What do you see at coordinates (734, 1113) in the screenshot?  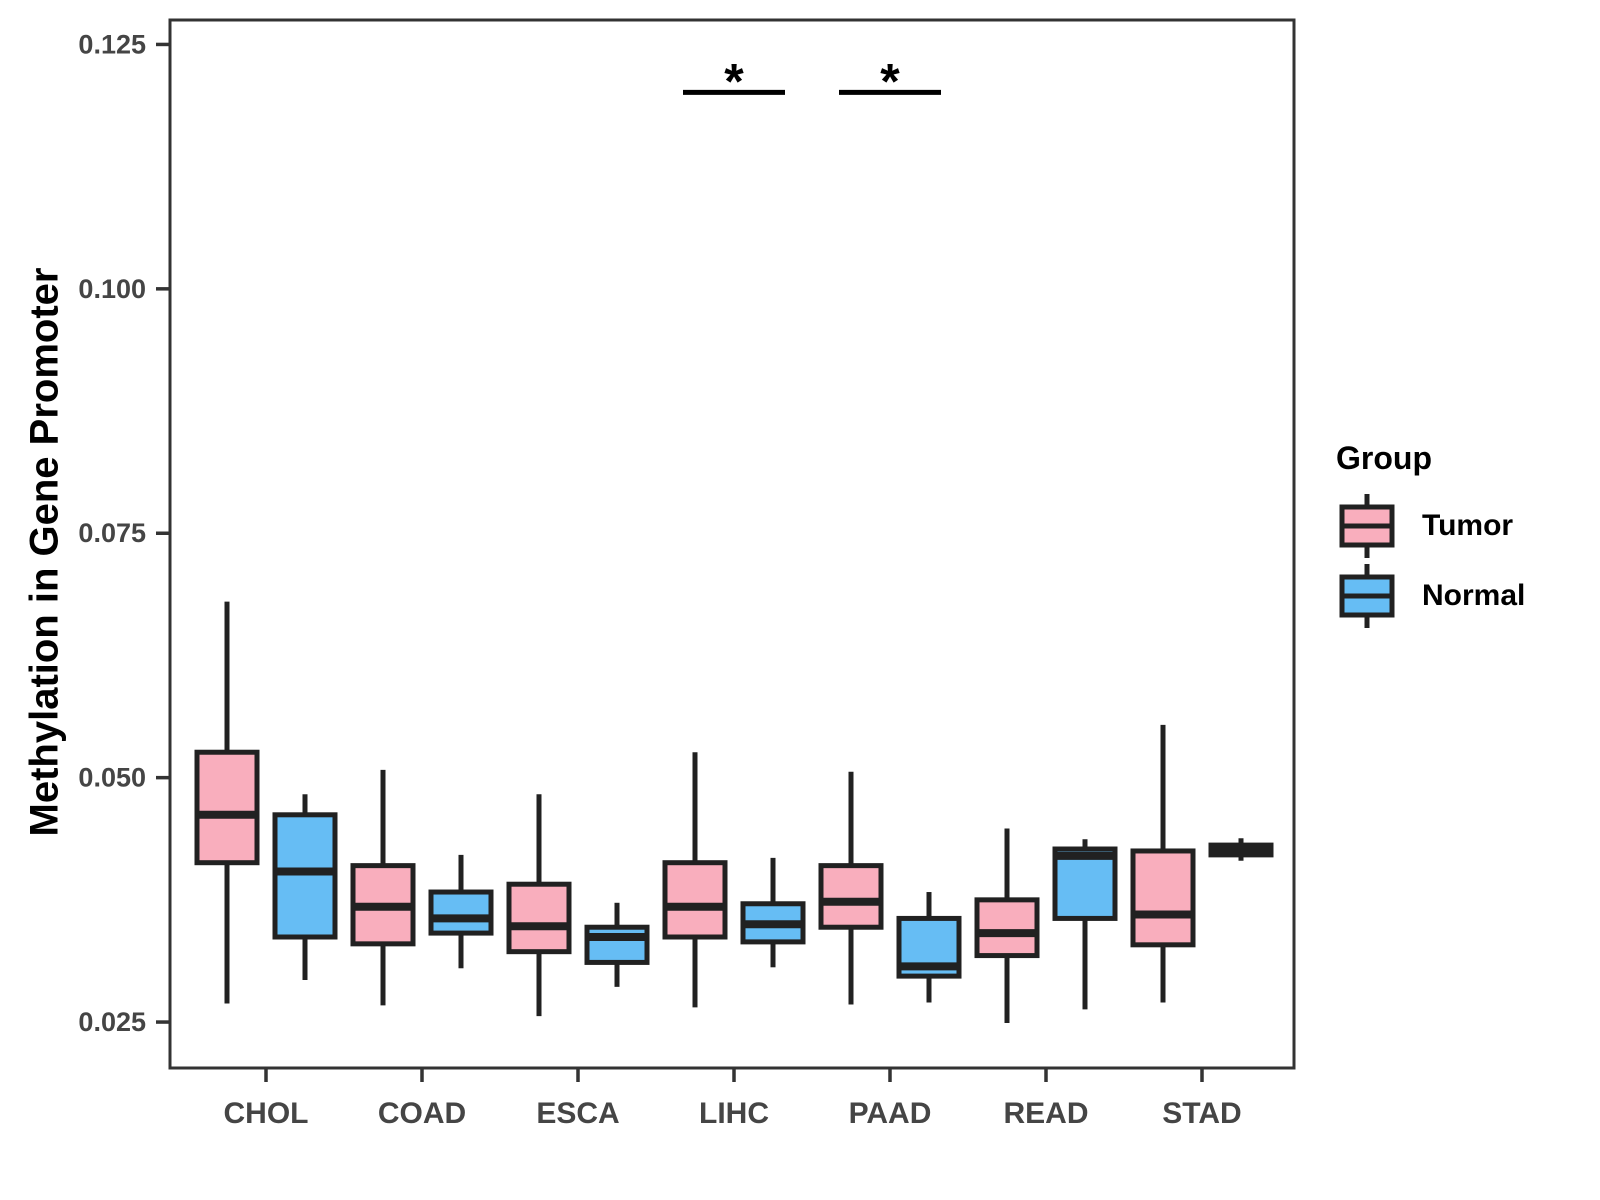 I see `svg-text: LIHC` at bounding box center [734, 1113].